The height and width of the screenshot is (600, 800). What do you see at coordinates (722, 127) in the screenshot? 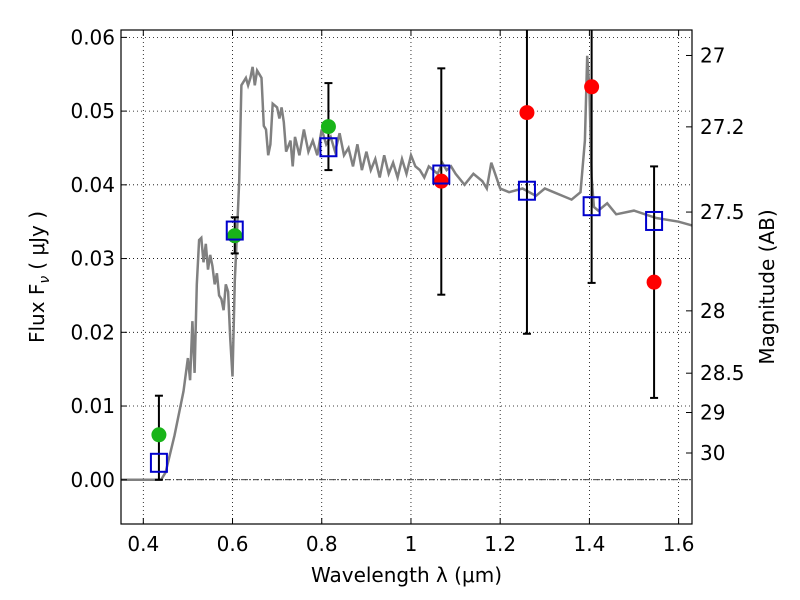
I see `y2-tick-label: 27.2` at bounding box center [722, 127].